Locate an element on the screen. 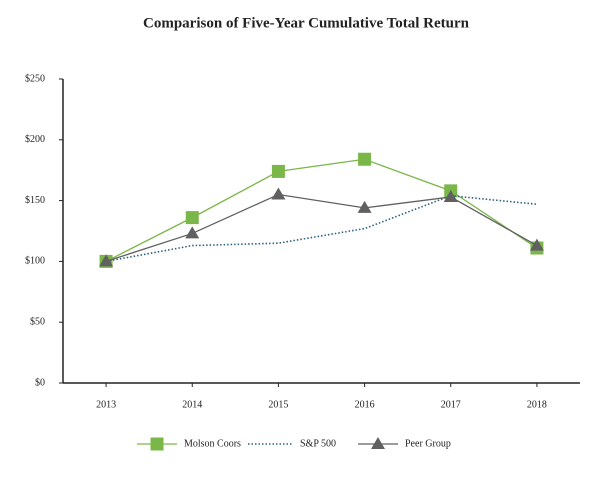 The height and width of the screenshot is (480, 613). y-tick-label: $150 is located at coordinates (35, 200).